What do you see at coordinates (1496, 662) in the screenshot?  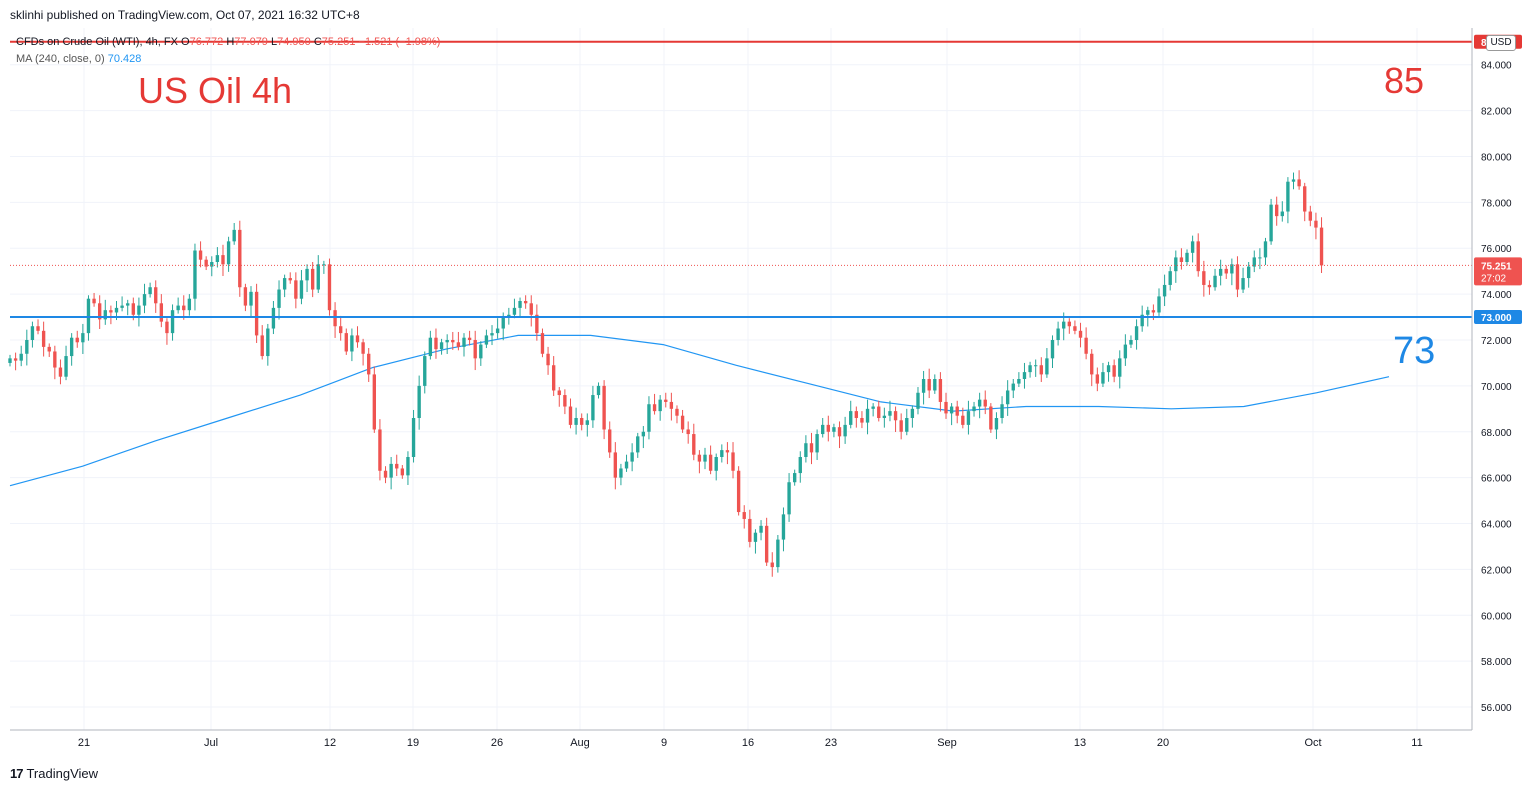 I see `price-tick-label: 58.000` at bounding box center [1496, 662].